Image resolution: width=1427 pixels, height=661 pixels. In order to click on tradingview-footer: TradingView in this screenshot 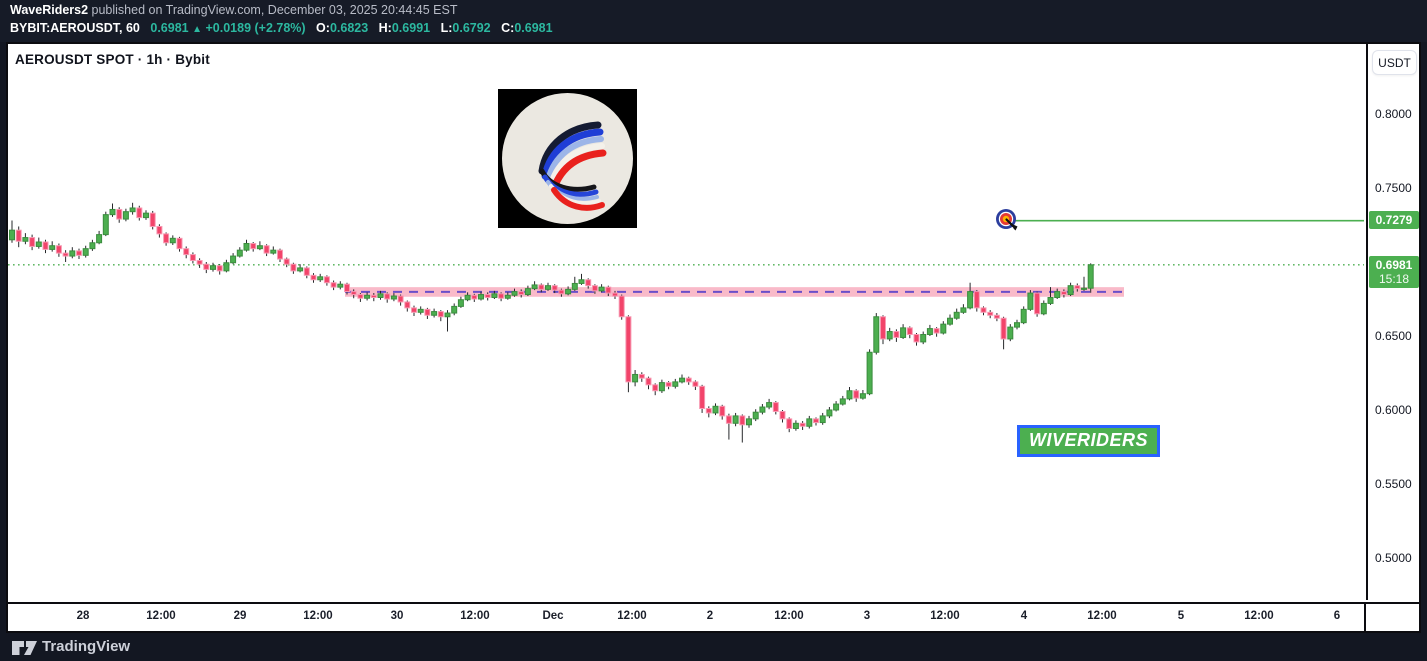, I will do `click(713, 647)`.